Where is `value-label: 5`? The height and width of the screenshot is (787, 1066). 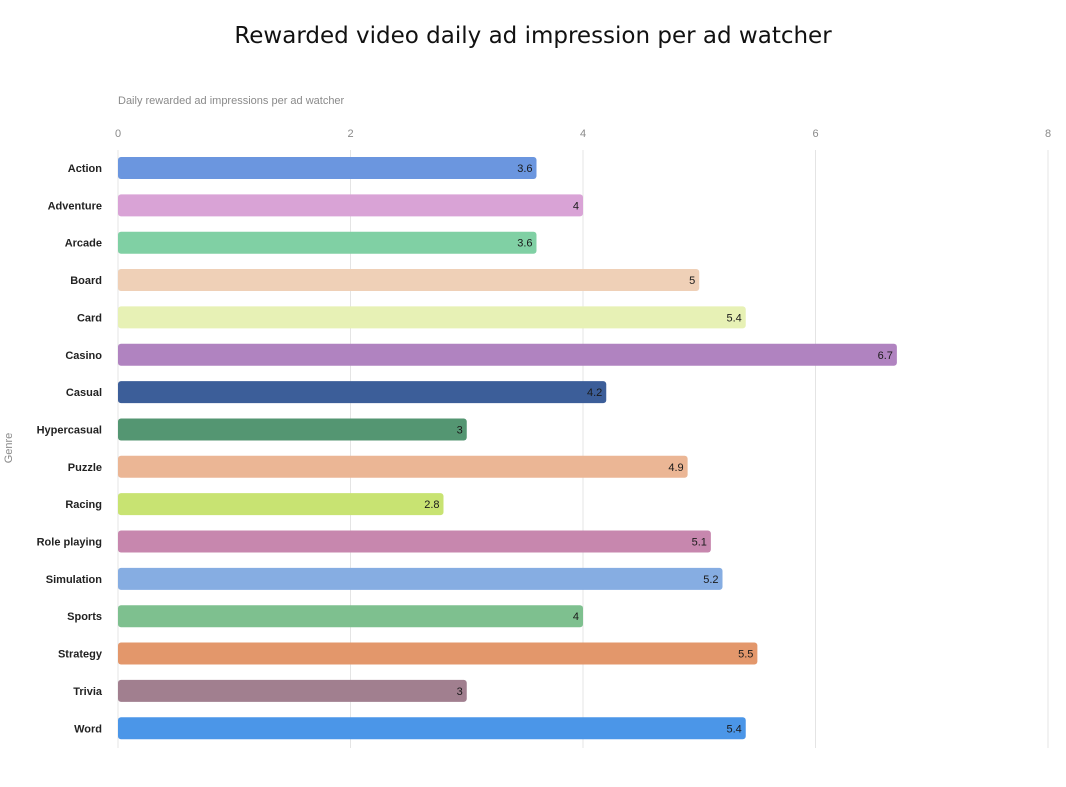 value-label: 5 is located at coordinates (692, 281).